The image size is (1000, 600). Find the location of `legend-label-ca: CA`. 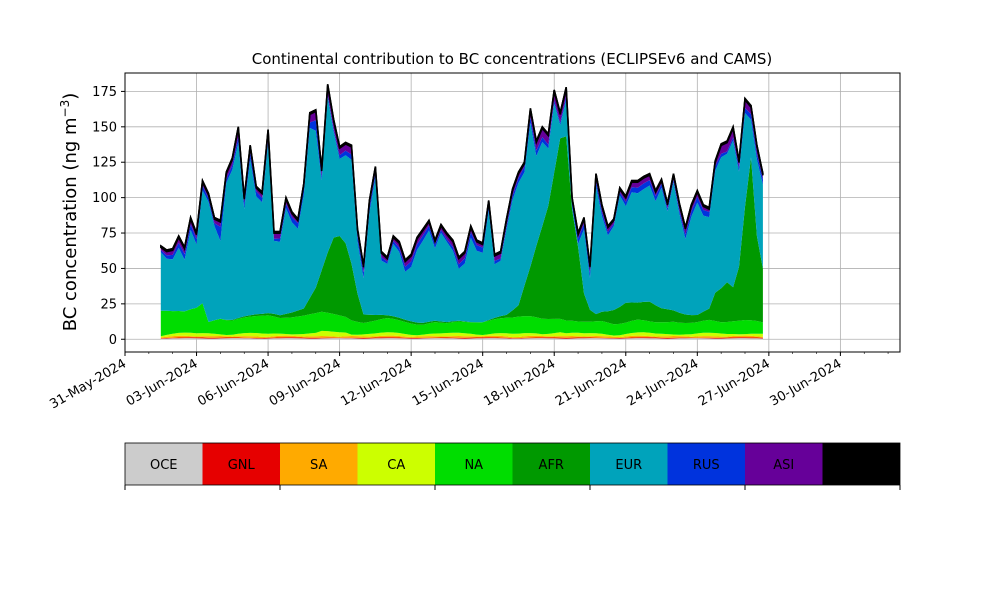

legend-label-ca: CA is located at coordinates (396, 465).